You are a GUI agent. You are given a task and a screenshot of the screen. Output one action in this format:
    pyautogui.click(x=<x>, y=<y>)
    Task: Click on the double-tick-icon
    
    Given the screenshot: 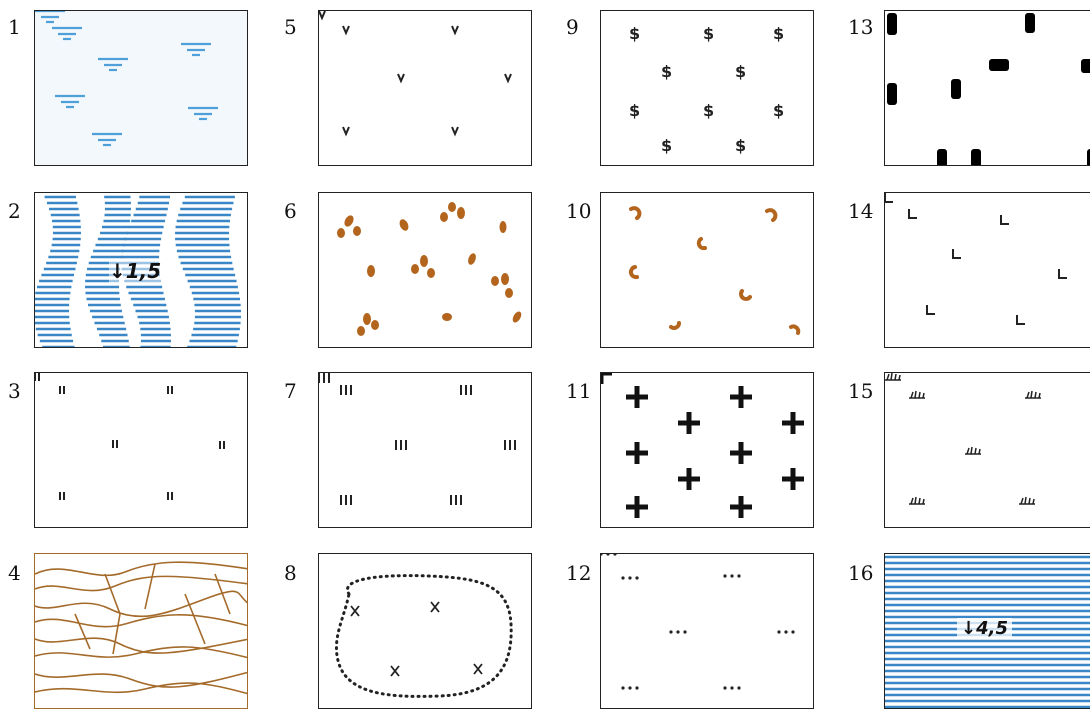 What is the action you would take?
    pyautogui.click(x=130, y=437)
    